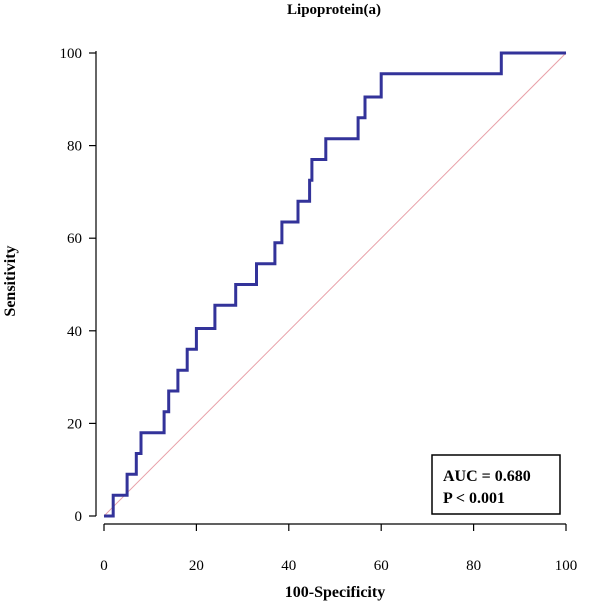 The width and height of the screenshot is (590, 601). What do you see at coordinates (335, 592) in the screenshot?
I see `x-axis-label: 100-Specificity` at bounding box center [335, 592].